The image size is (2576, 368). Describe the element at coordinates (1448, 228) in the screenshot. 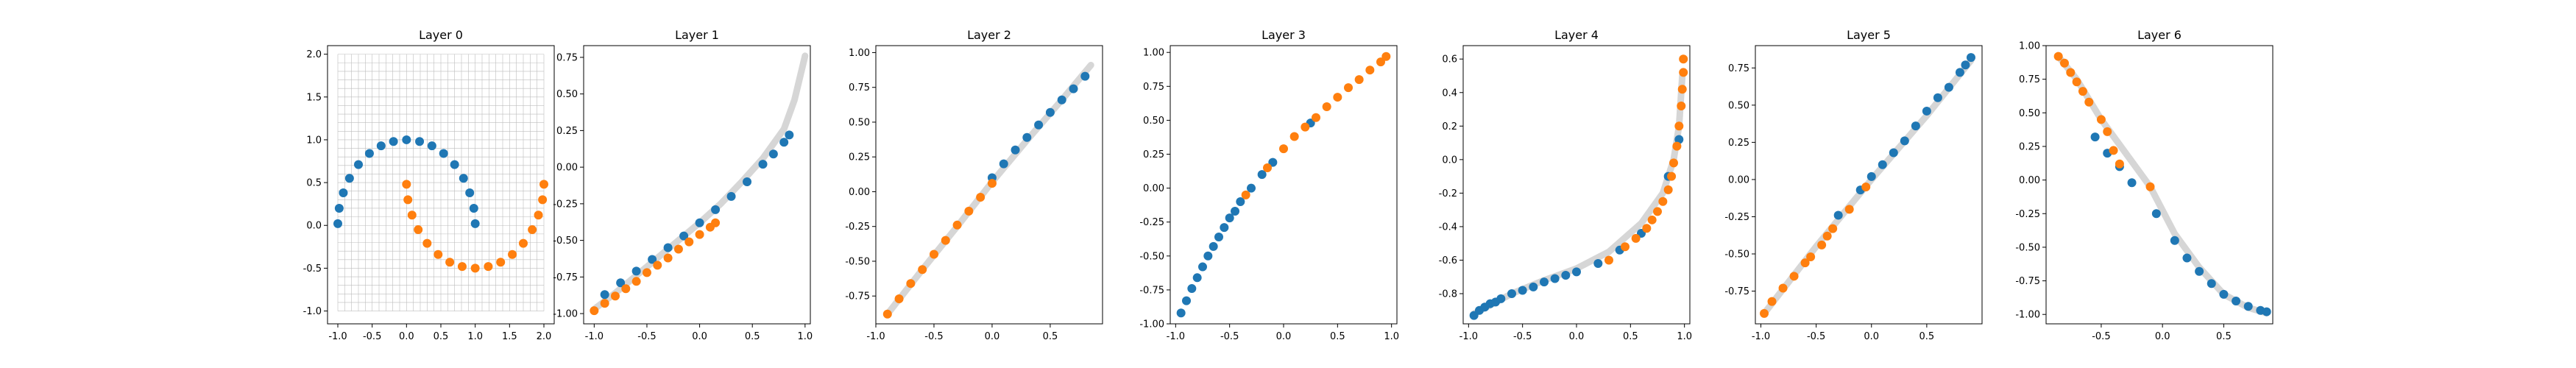

I see `y-tick-label: -0.4` at that location.